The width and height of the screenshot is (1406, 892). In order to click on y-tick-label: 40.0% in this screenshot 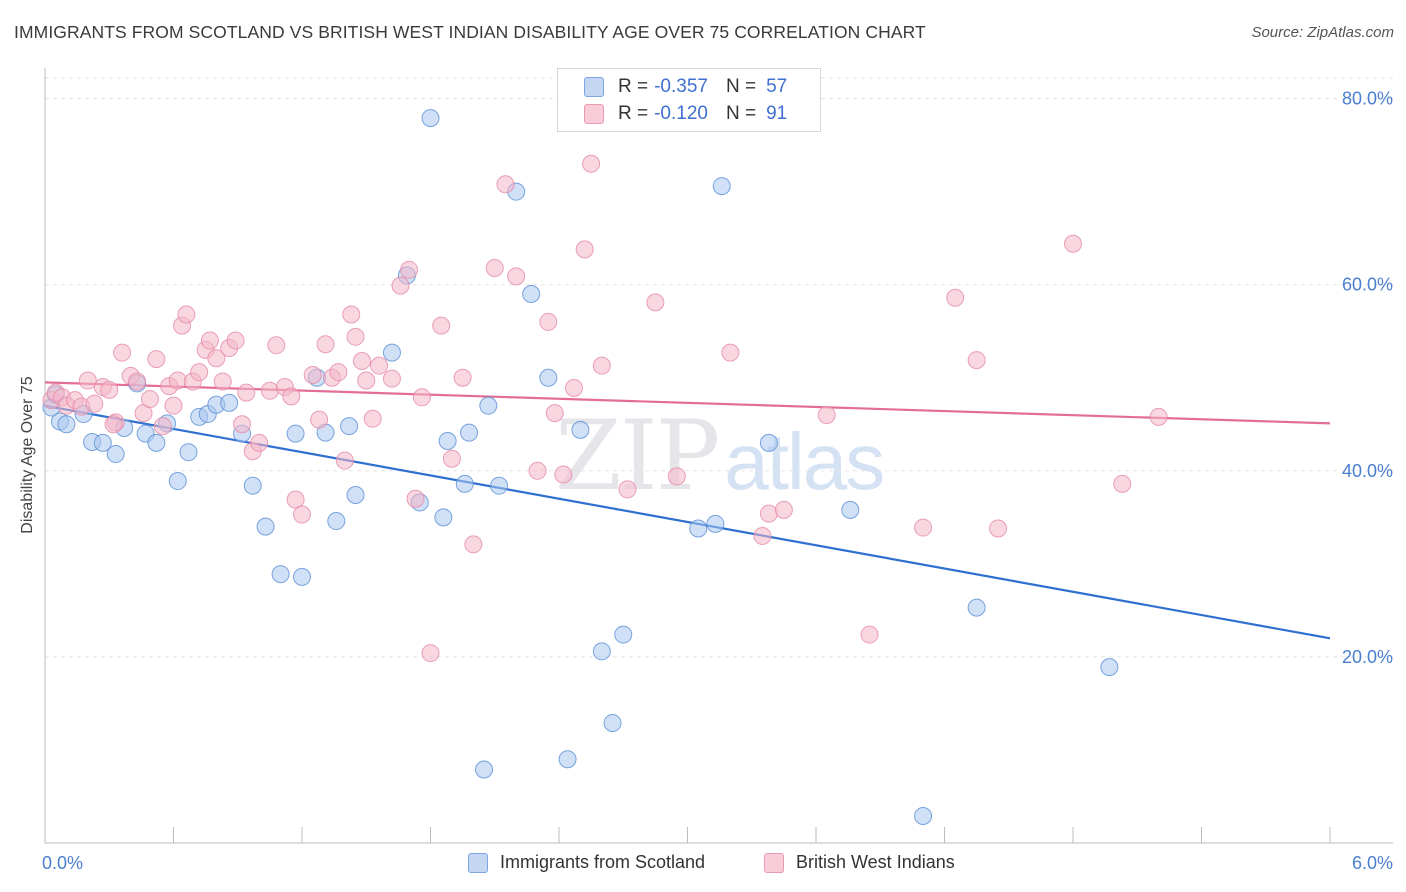, I will do `click(1367, 471)`.